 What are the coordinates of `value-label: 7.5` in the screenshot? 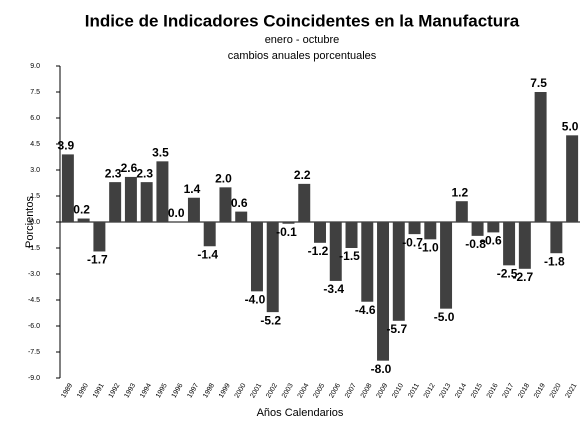 It's located at (538, 83).